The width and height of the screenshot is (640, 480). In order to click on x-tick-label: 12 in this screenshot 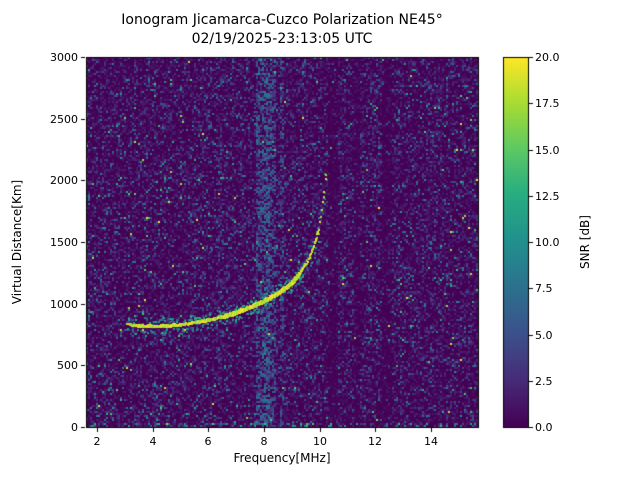, I will do `click(375, 441)`.